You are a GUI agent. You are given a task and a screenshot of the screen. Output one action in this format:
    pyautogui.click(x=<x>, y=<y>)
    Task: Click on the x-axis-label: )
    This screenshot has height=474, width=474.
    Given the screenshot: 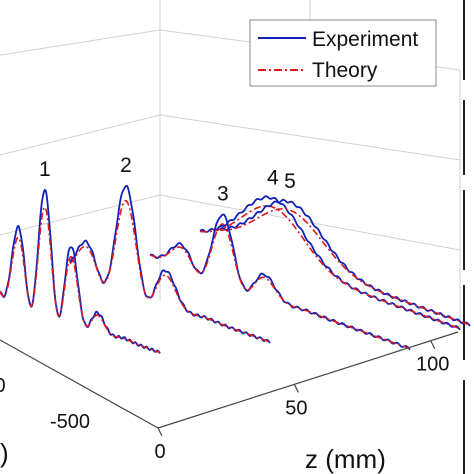 What is the action you would take?
    pyautogui.click(x=4, y=453)
    